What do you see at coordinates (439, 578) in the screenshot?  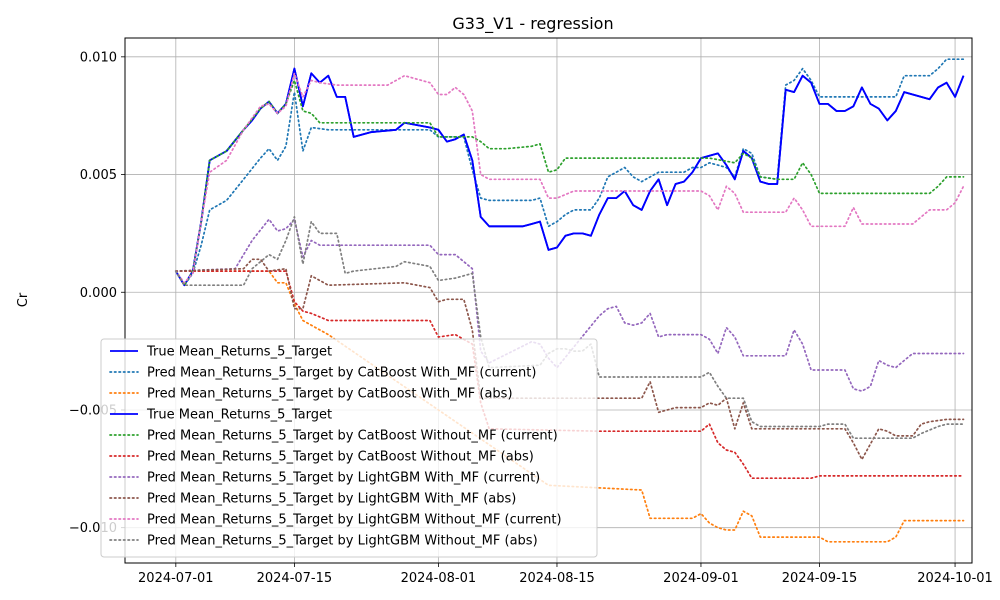 I see `x-tick-label: 2024-08-01` at bounding box center [439, 578].